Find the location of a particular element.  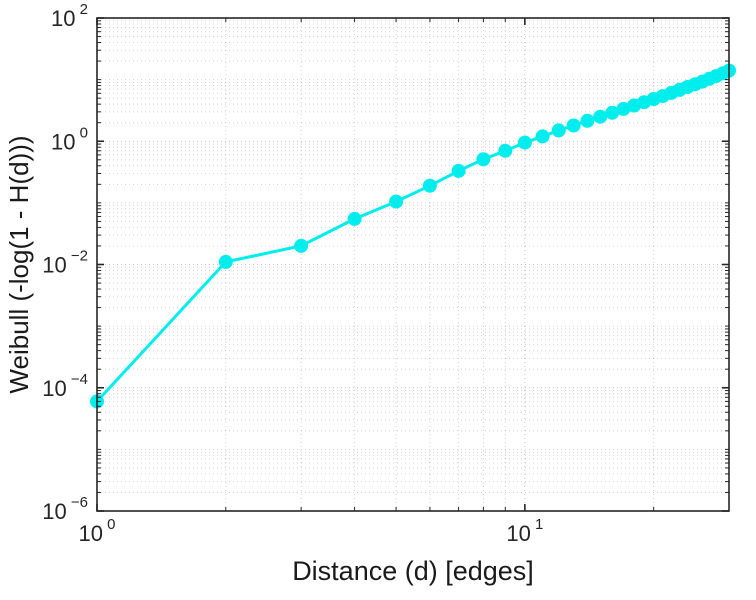

x-tick-label: 10 1 is located at coordinates (524, 531).